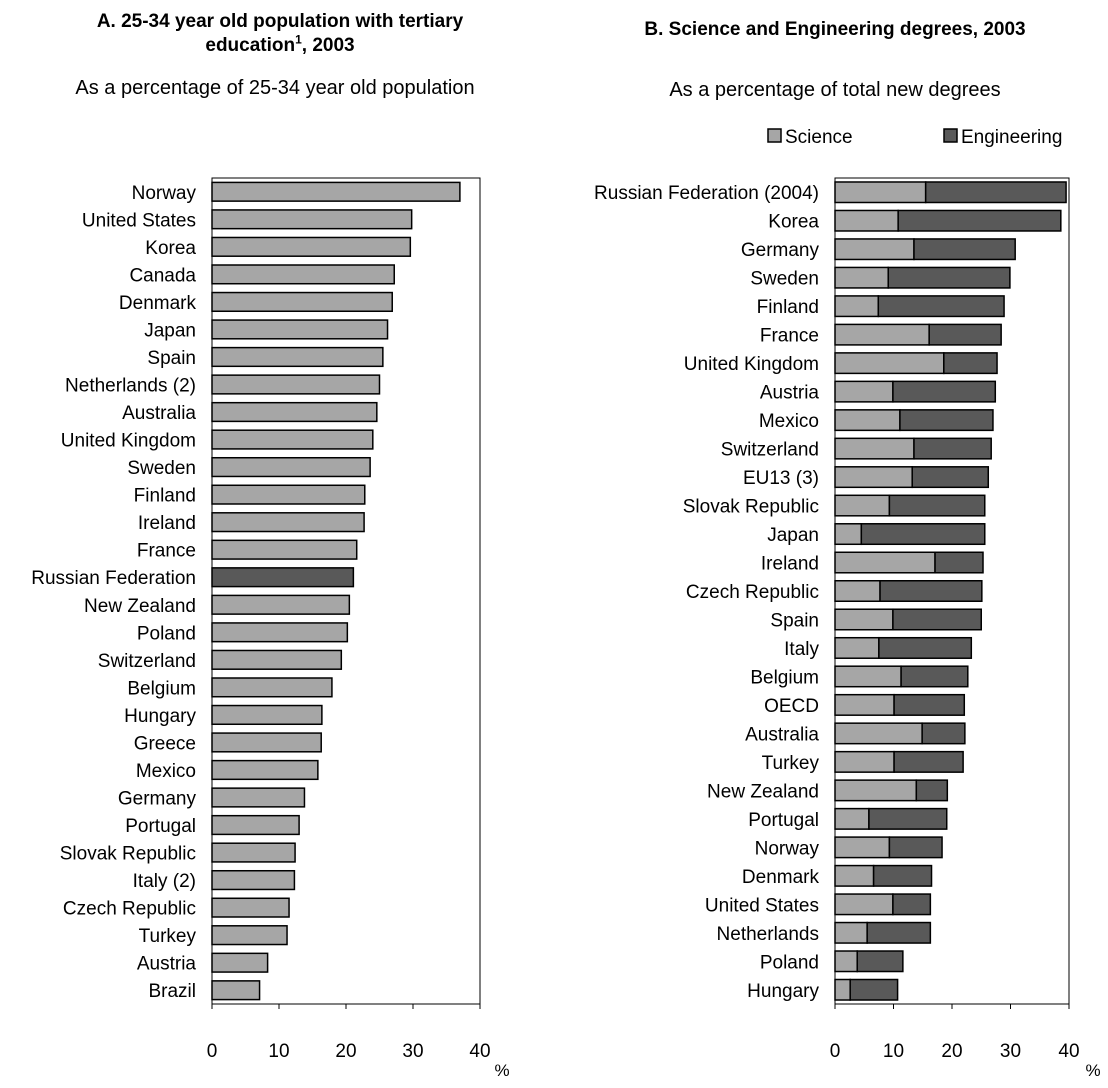  What do you see at coordinates (835, 90) in the screenshot?
I see `chart-b-subtitle: As a percentage of total new degrees` at bounding box center [835, 90].